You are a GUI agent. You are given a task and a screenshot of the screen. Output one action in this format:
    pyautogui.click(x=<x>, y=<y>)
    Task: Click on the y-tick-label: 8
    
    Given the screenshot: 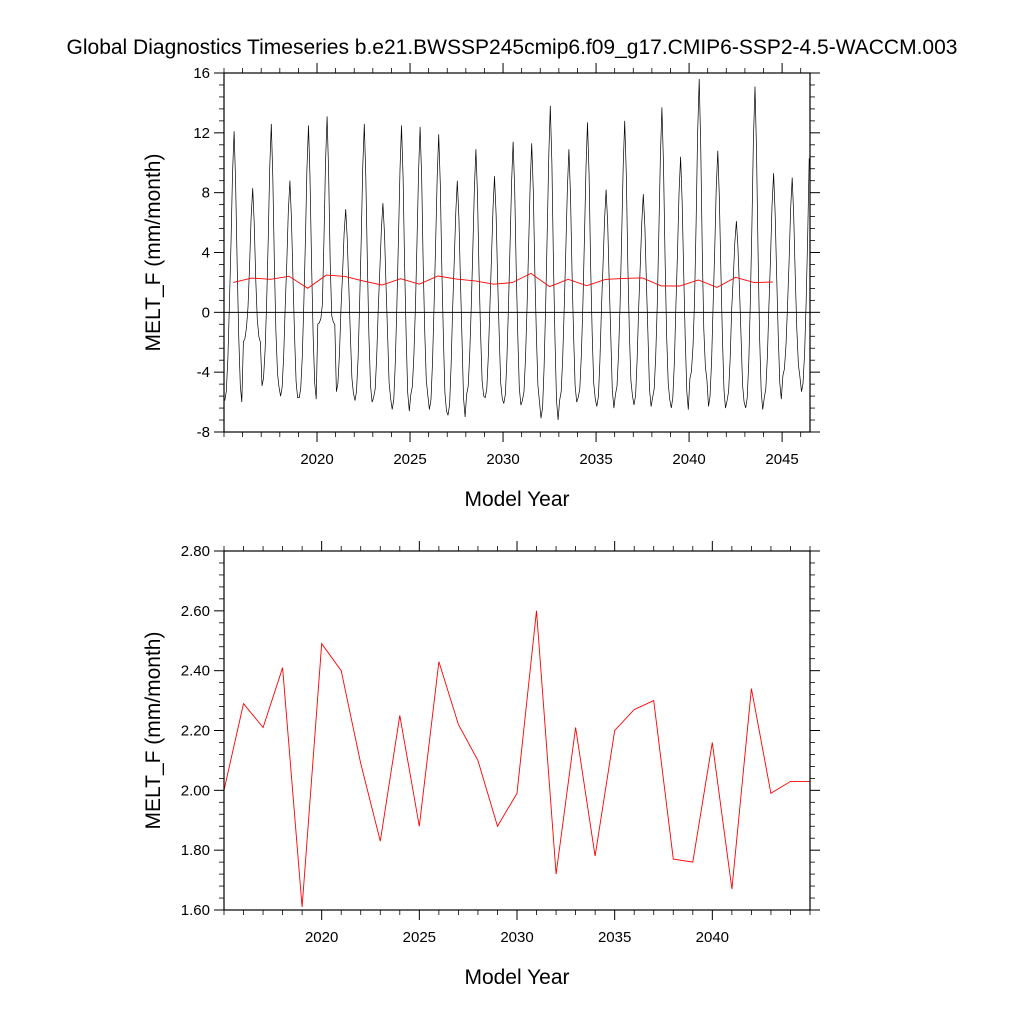 What is the action you would take?
    pyautogui.click(x=206, y=193)
    